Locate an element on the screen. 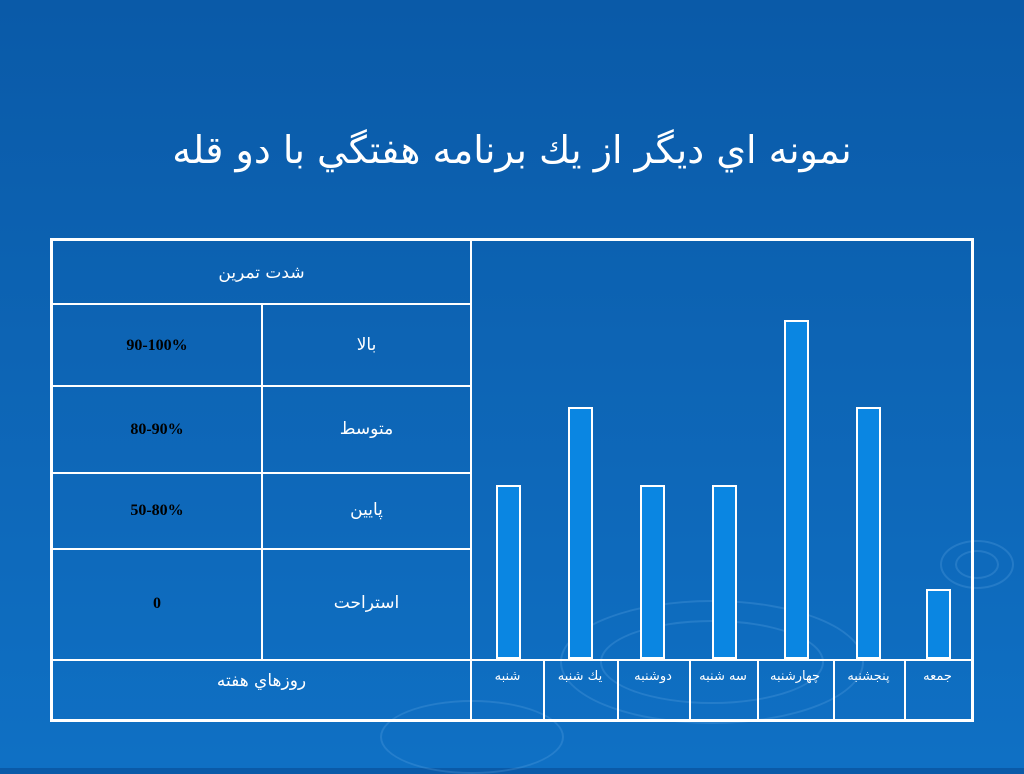  level-label-low: پايين is located at coordinates (366, 510).